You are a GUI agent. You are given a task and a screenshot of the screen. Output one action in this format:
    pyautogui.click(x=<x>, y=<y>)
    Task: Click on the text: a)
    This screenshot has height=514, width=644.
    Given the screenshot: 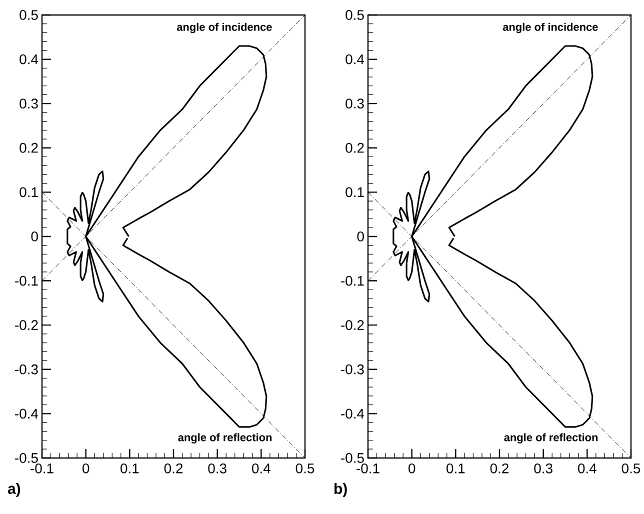 What is the action you would take?
    pyautogui.click(x=14, y=490)
    